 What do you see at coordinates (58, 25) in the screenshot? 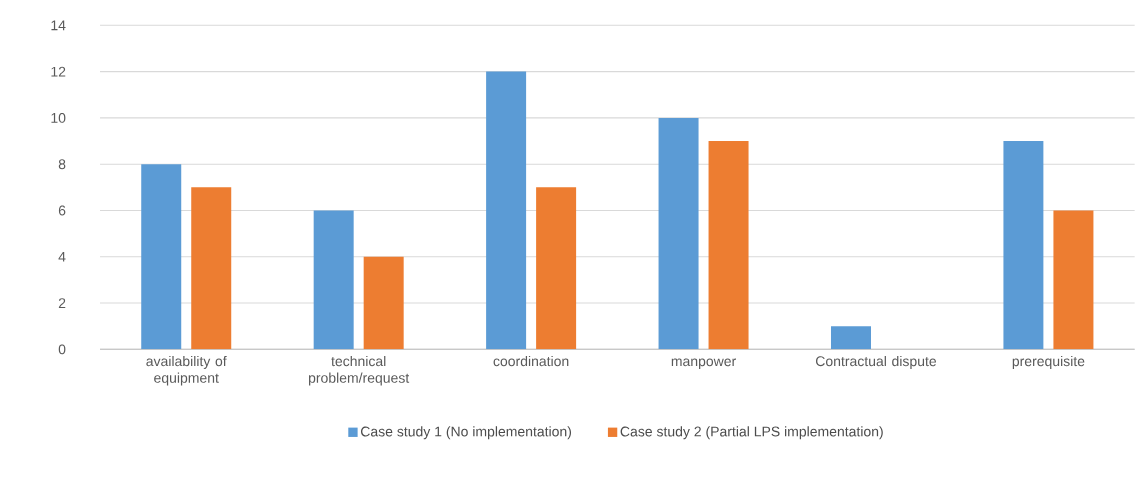
I see `y-tick-label: 14` at bounding box center [58, 25].